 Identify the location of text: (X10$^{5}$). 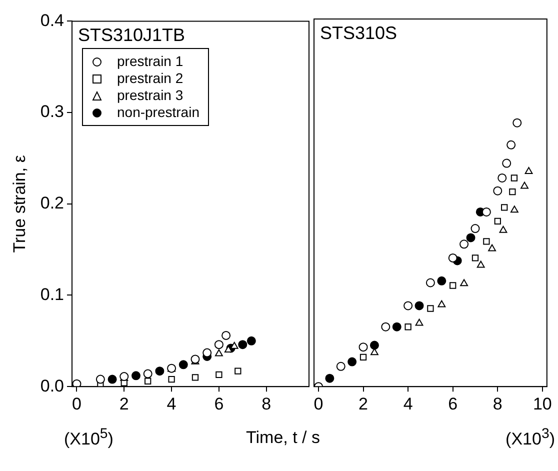
(89, 438).